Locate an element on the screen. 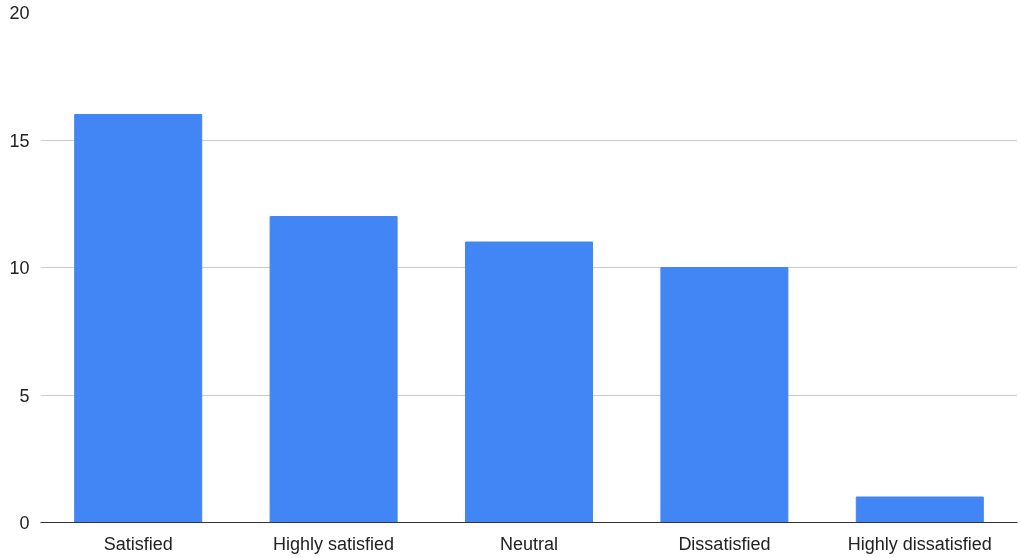 This screenshot has width=1021, height=558. y-tick-label: 20 is located at coordinates (19, 13).